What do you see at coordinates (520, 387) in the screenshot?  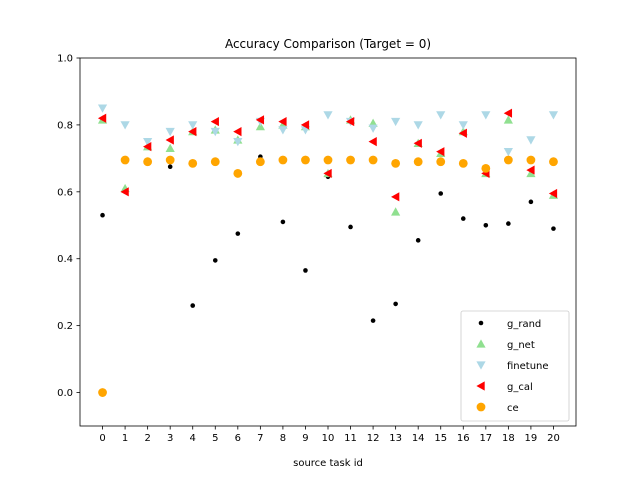 I see `legend-label: g_cal` at bounding box center [520, 387].